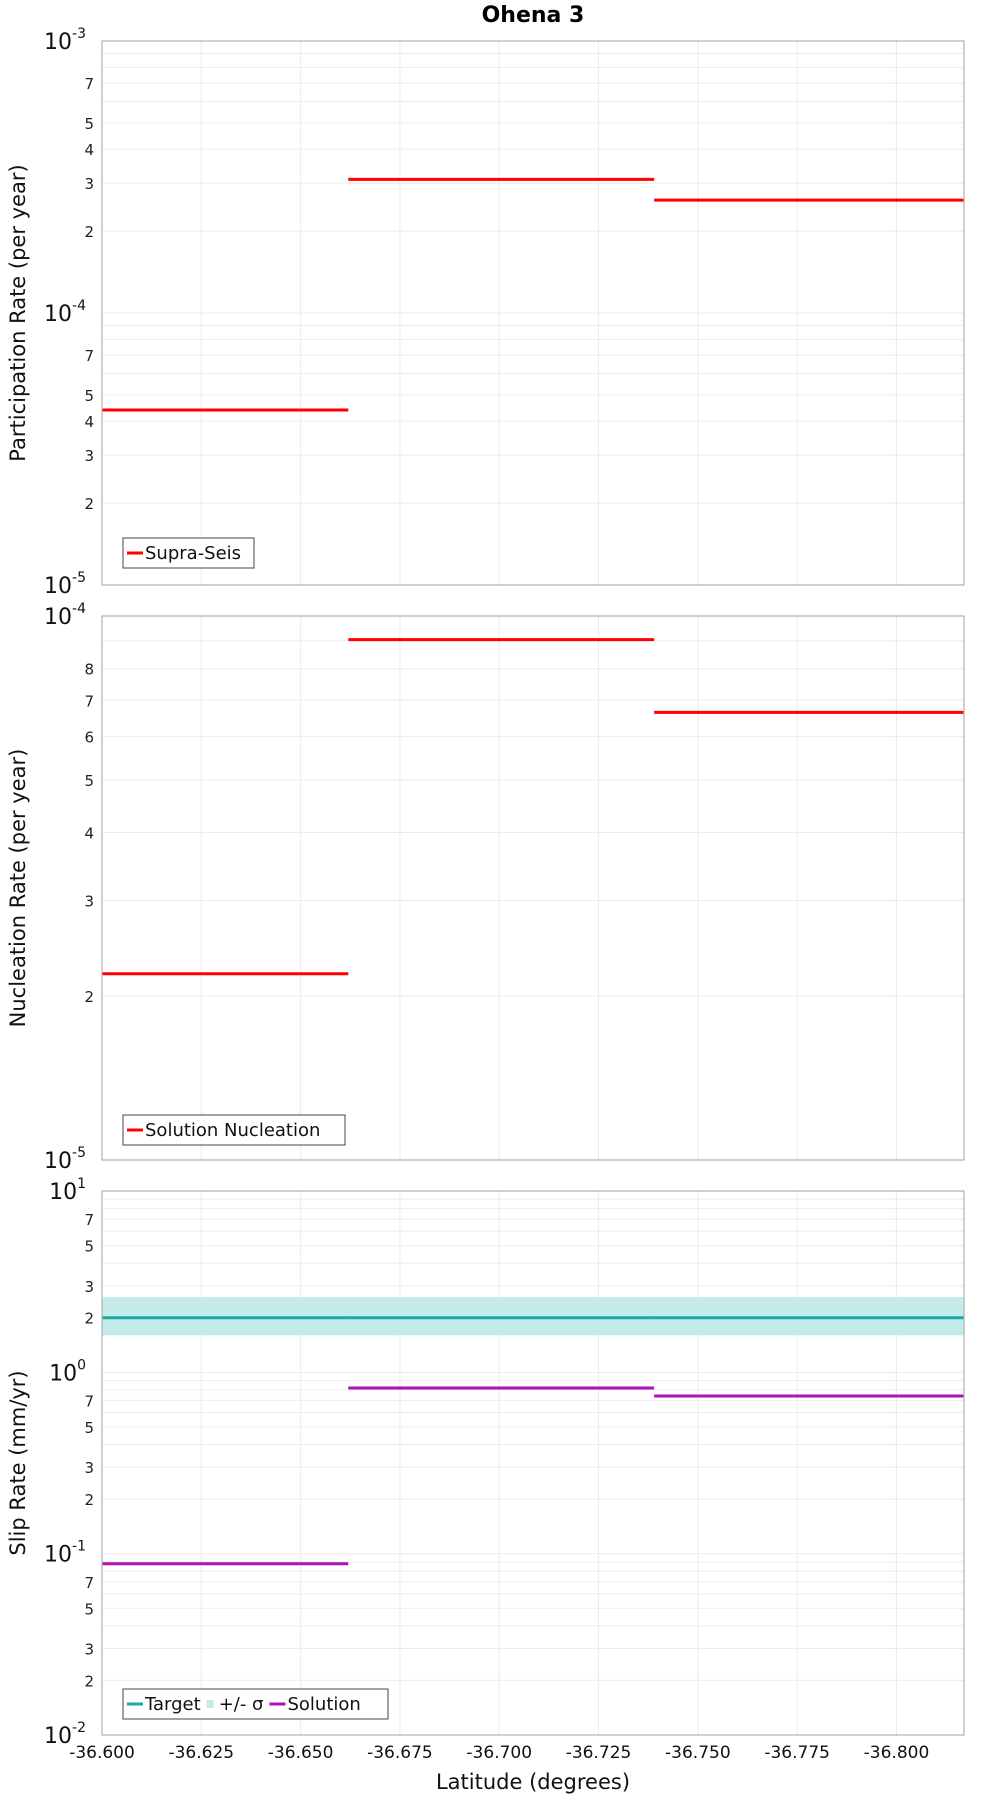  Describe the element at coordinates (797, 1753) in the screenshot. I see `x-tick-label: -36.775` at that location.